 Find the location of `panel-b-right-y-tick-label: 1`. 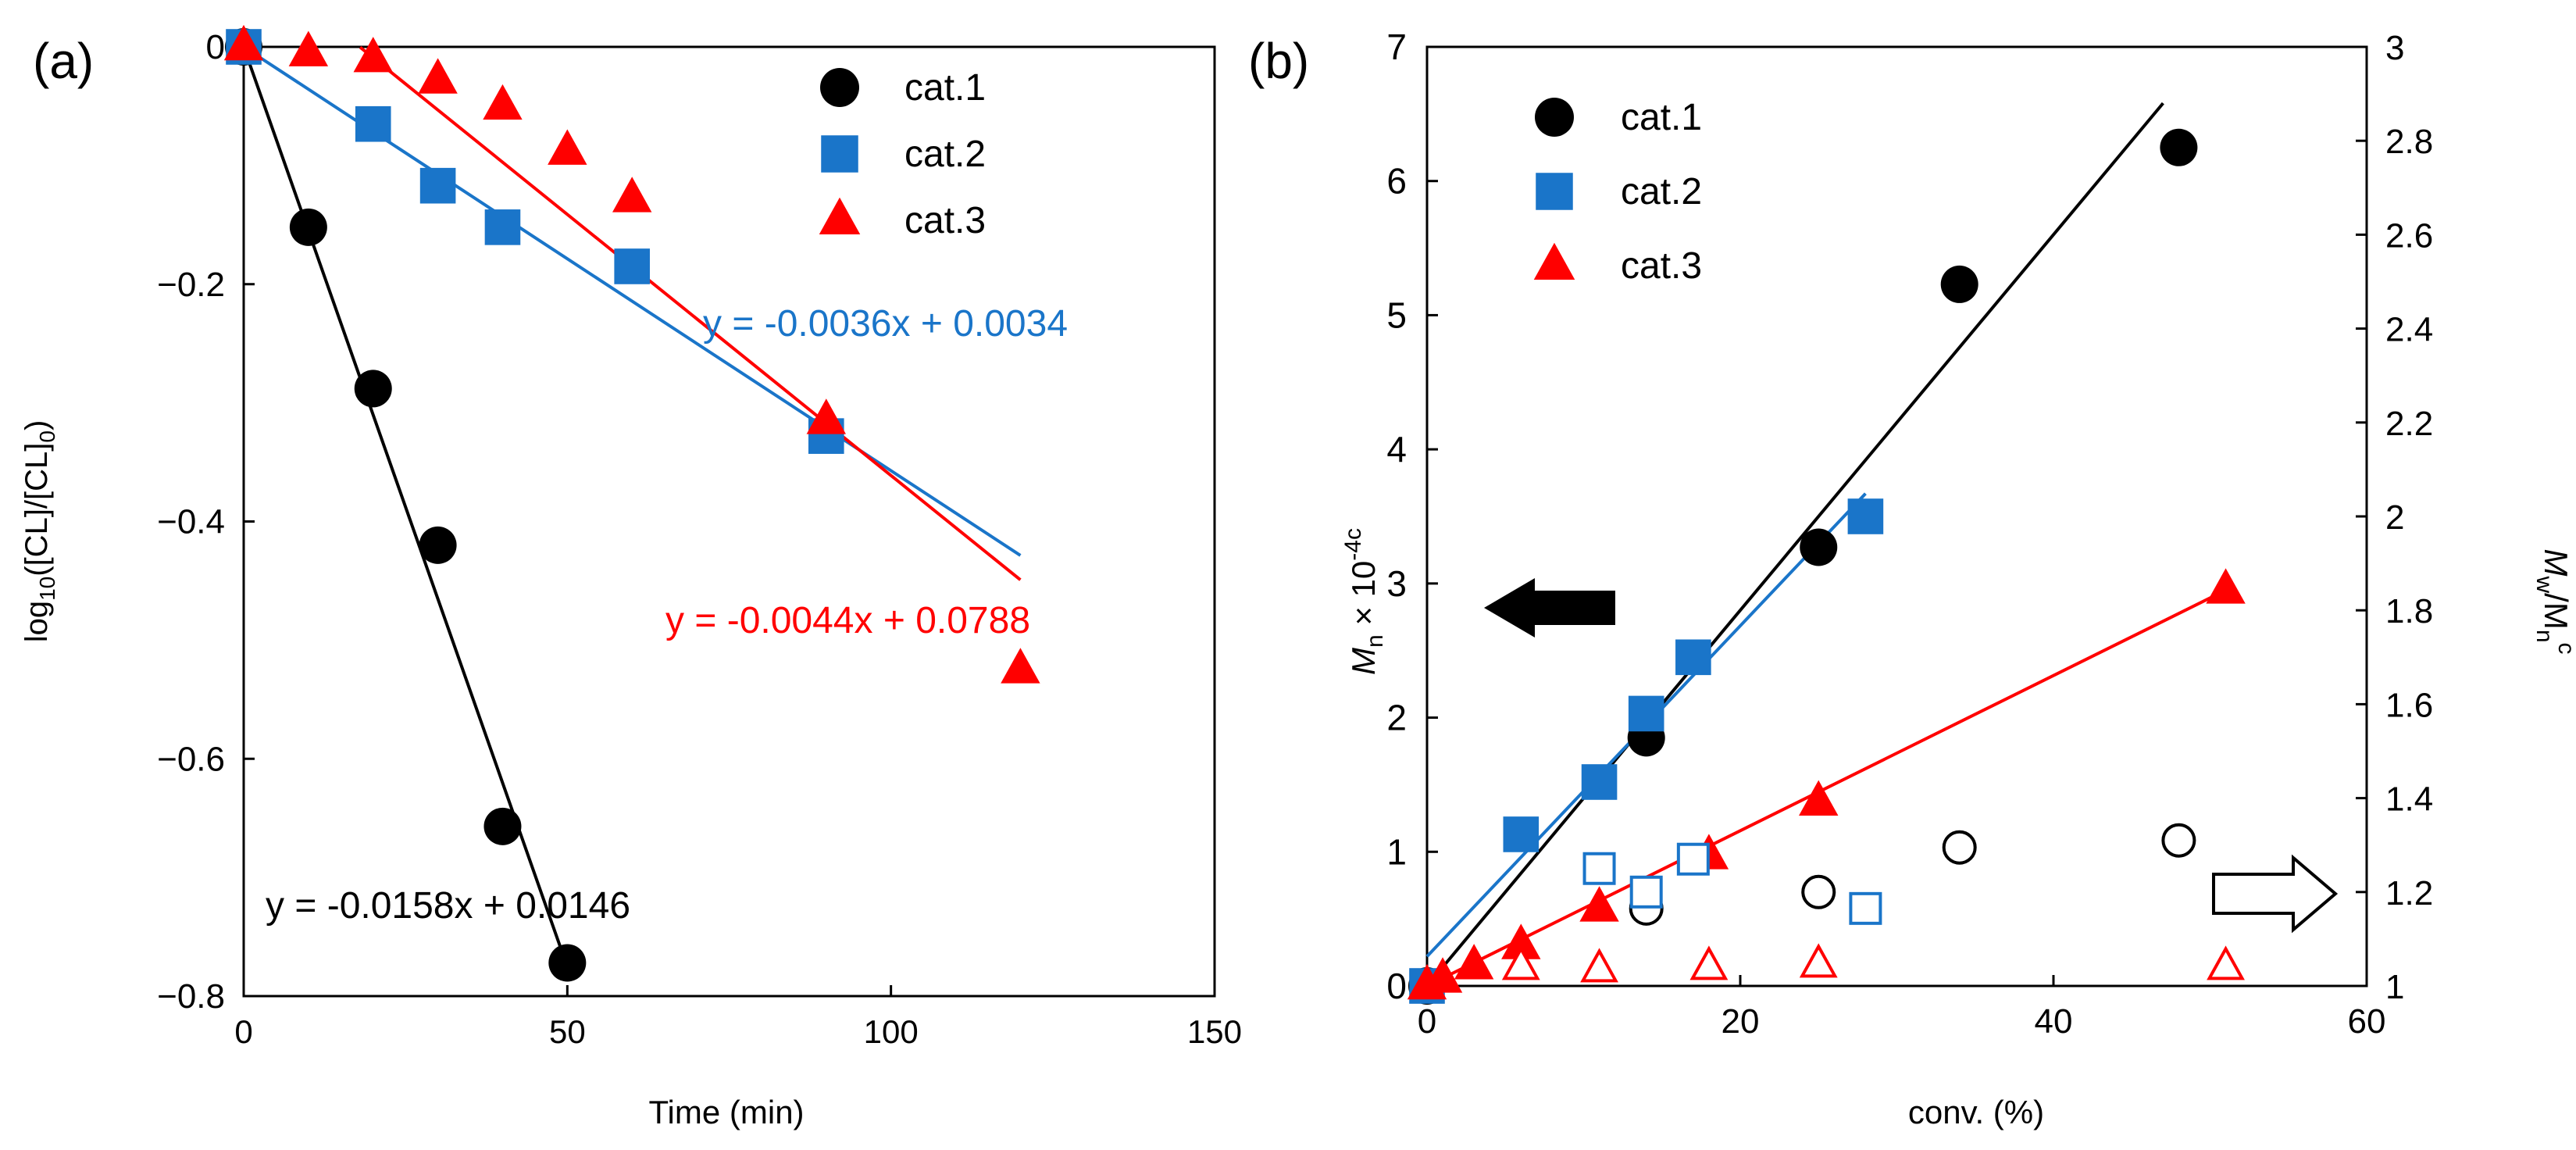

panel-b-right-y-tick-label: 1 is located at coordinates (2394, 987).